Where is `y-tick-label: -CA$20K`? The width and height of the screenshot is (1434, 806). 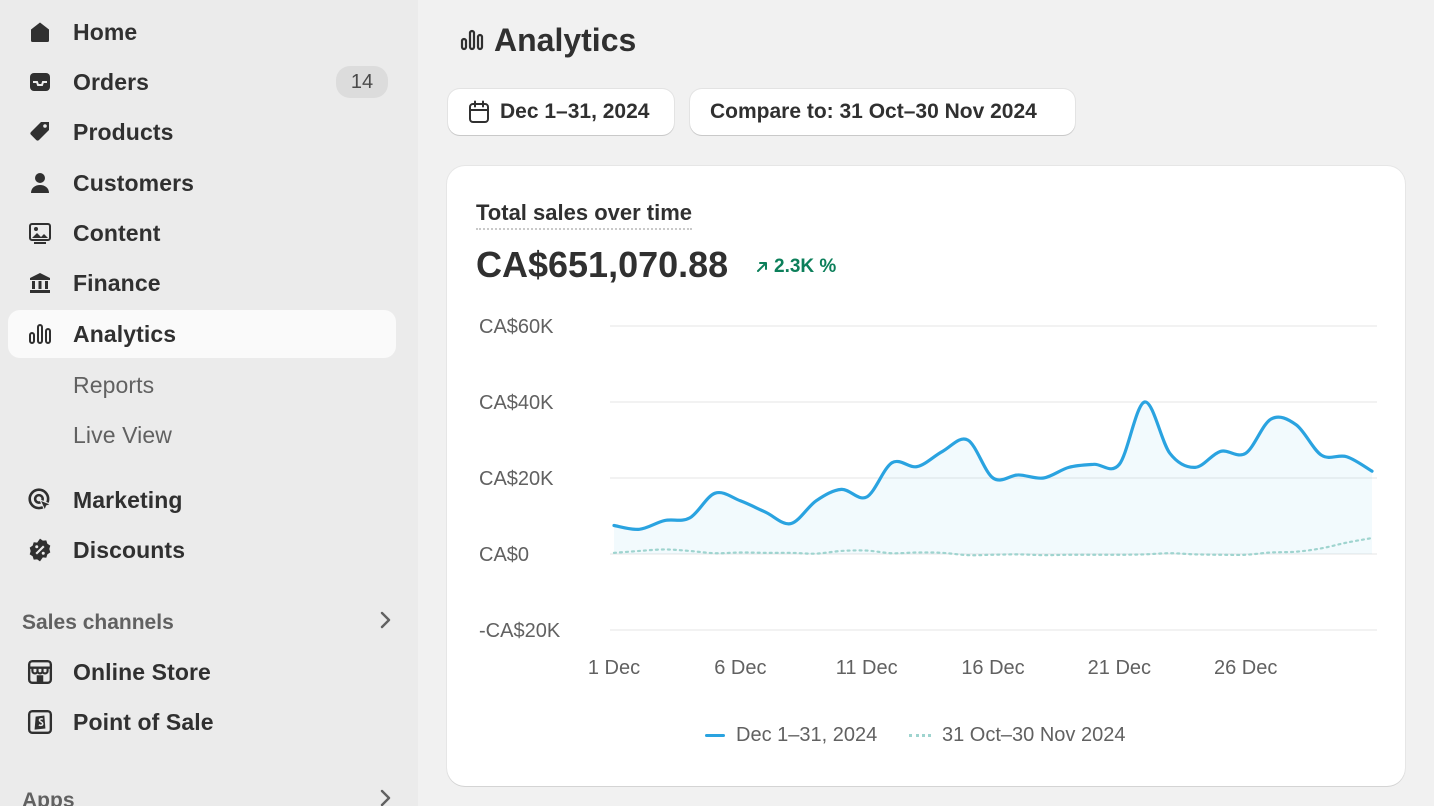
y-tick-label: -CA$20K is located at coordinates (520, 631).